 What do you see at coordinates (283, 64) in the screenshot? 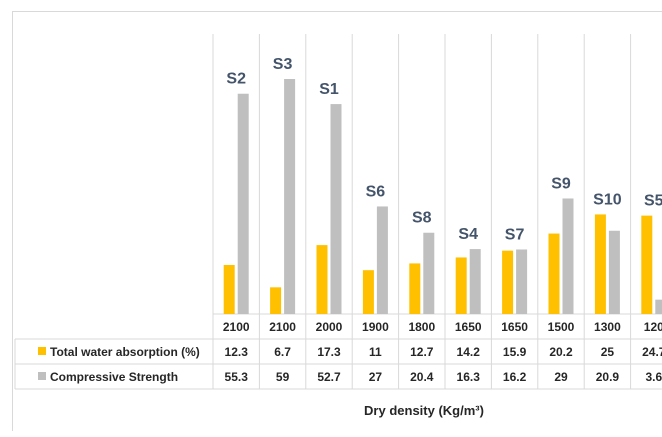
I see `sample-label: S3` at bounding box center [283, 64].